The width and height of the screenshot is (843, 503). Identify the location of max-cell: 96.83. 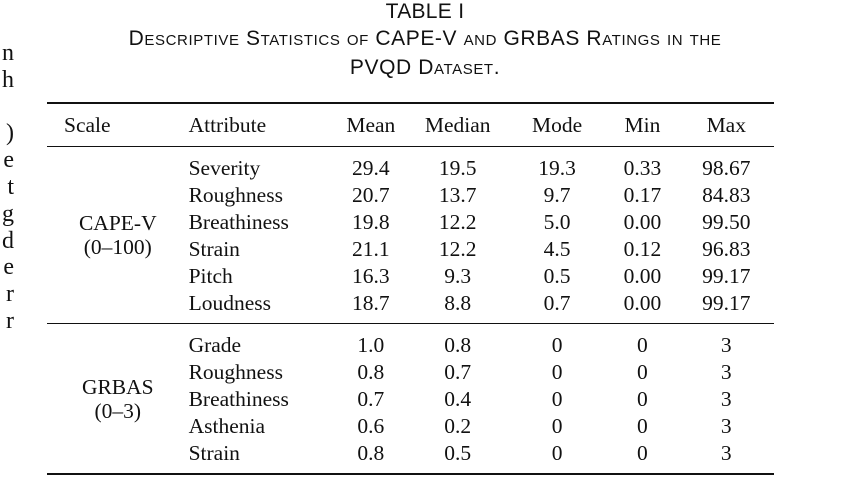
(726, 248).